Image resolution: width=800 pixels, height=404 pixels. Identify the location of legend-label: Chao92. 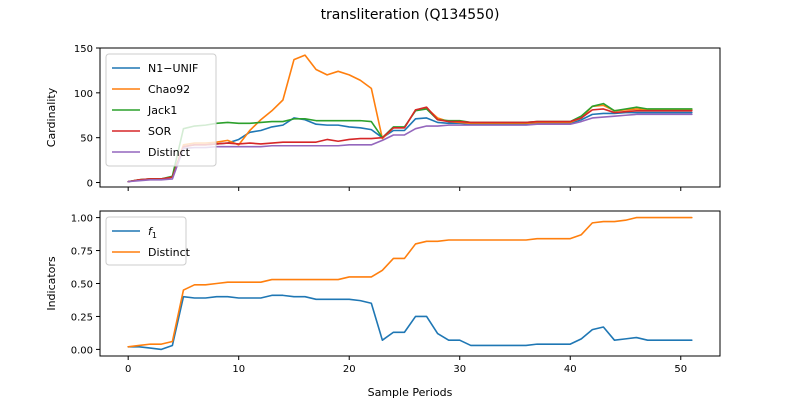
(169, 89).